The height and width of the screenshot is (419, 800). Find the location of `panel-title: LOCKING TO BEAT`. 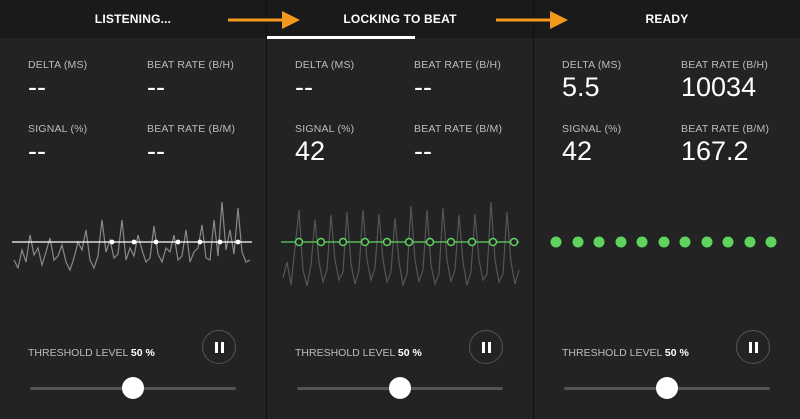

panel-title: LOCKING TO BEAT is located at coordinates (400, 19).